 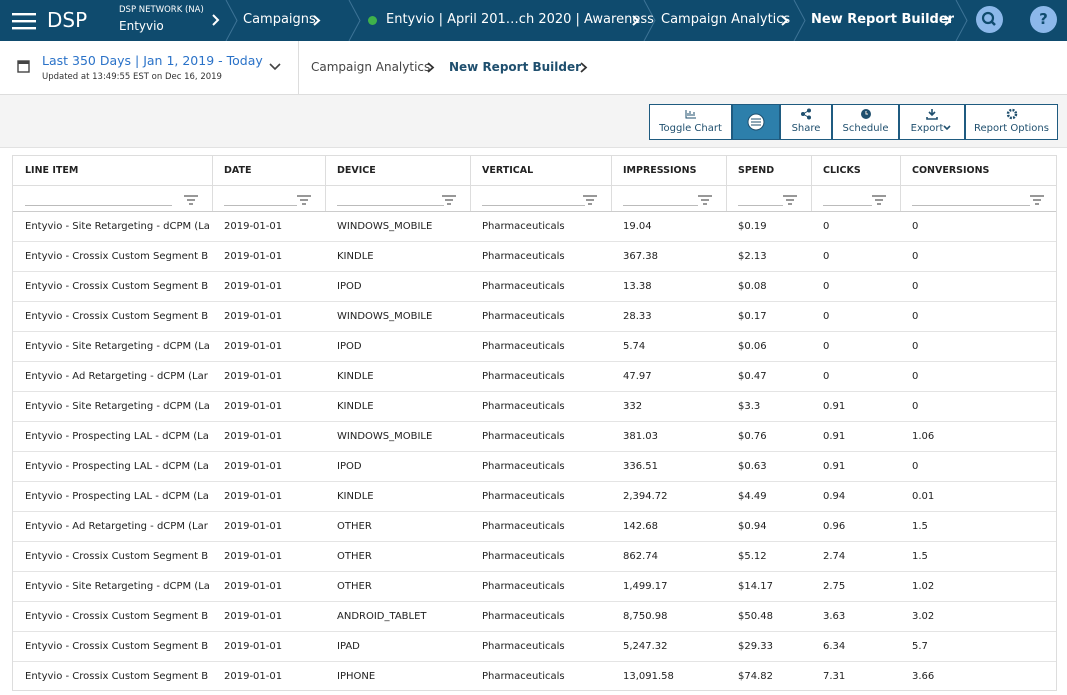 What do you see at coordinates (397, 377) in the screenshot?
I see `table-cell: KINDLE` at bounding box center [397, 377].